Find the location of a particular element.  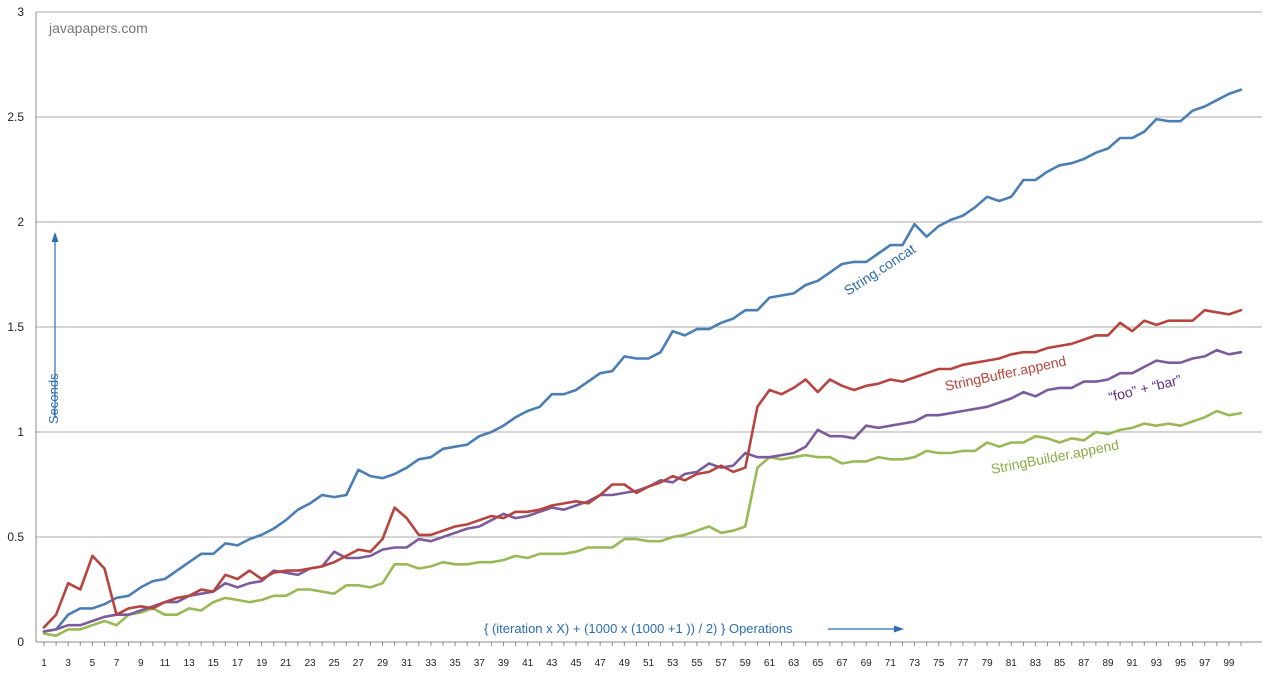

x-tick-label: 49 is located at coordinates (625, 663).